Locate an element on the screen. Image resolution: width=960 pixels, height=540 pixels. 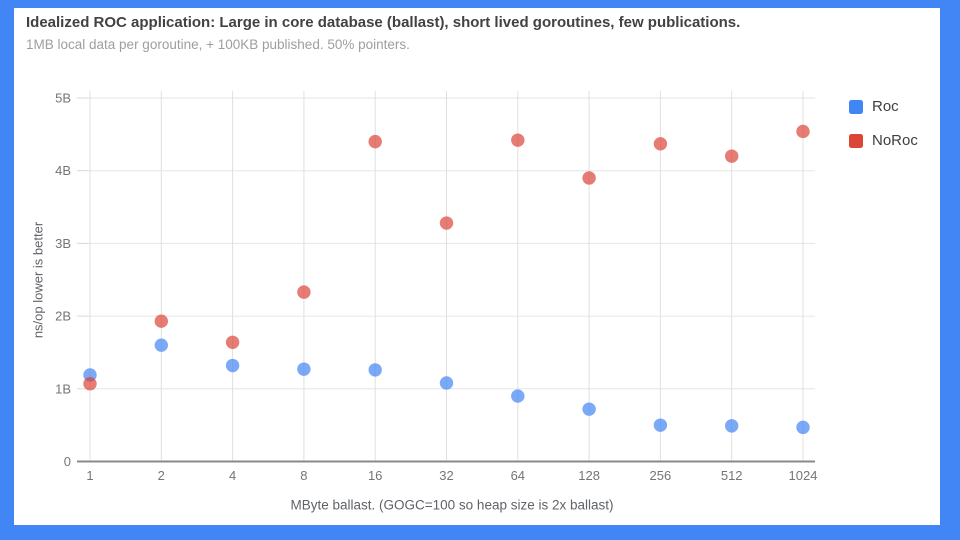
legend-item-roc: Roc is located at coordinates (874, 106).